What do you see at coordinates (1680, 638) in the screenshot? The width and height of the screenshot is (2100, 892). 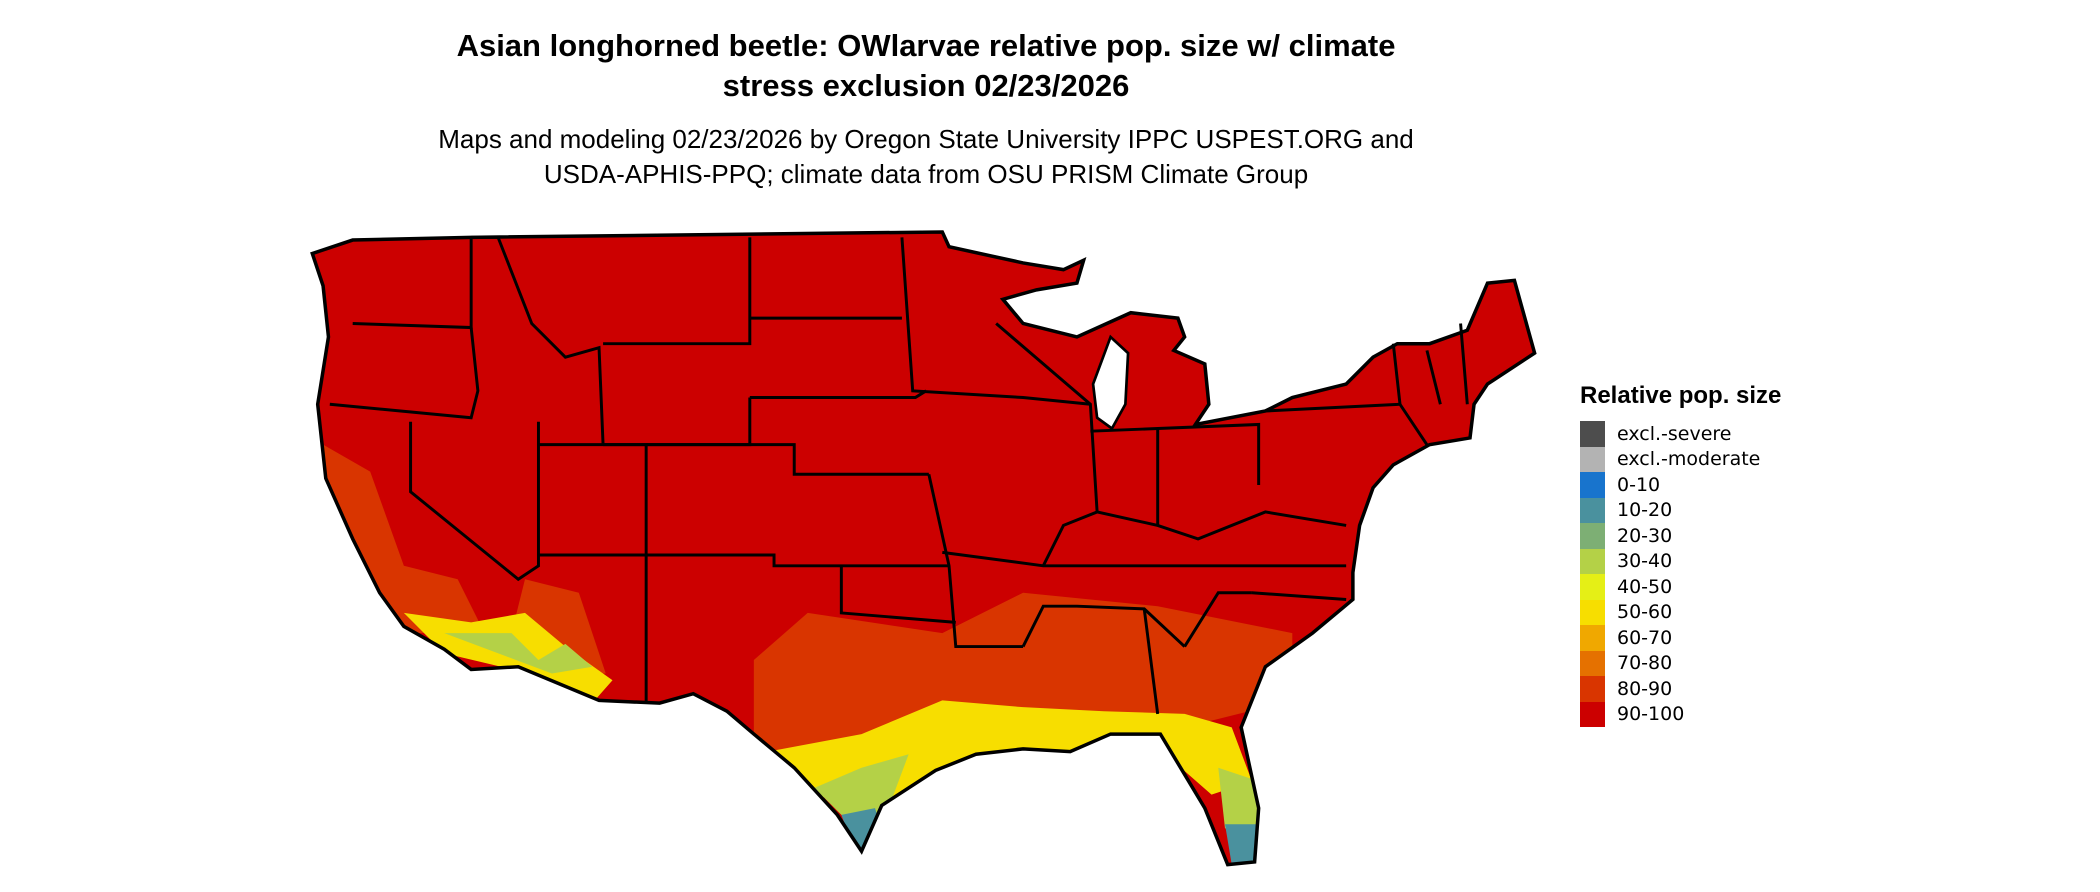 I see `legend-item: 60-70` at bounding box center [1680, 638].